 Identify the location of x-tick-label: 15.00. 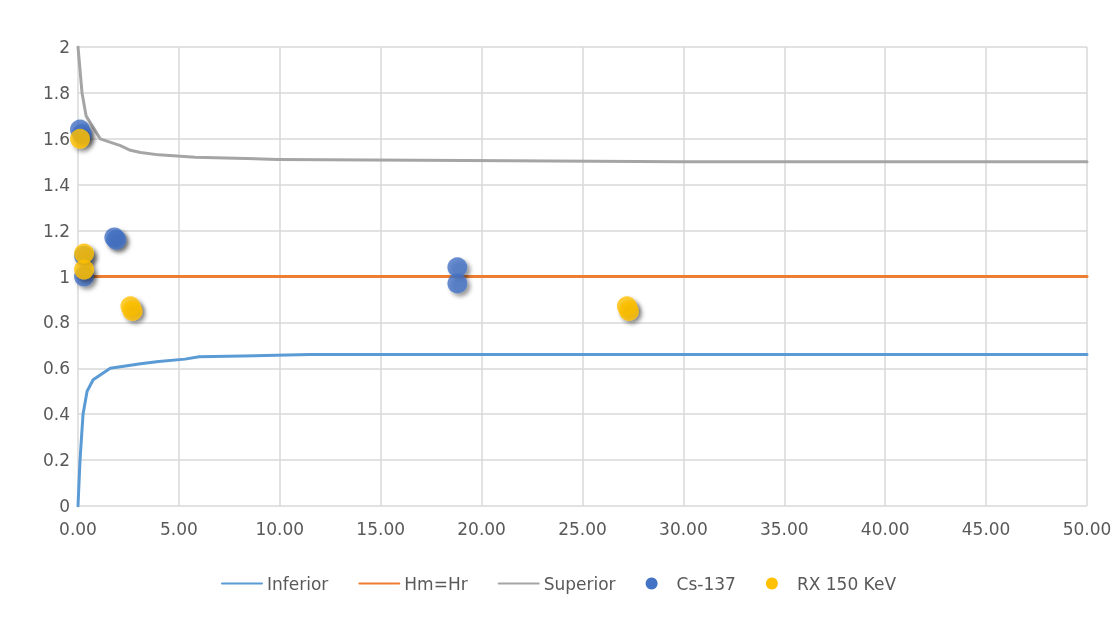
(381, 528).